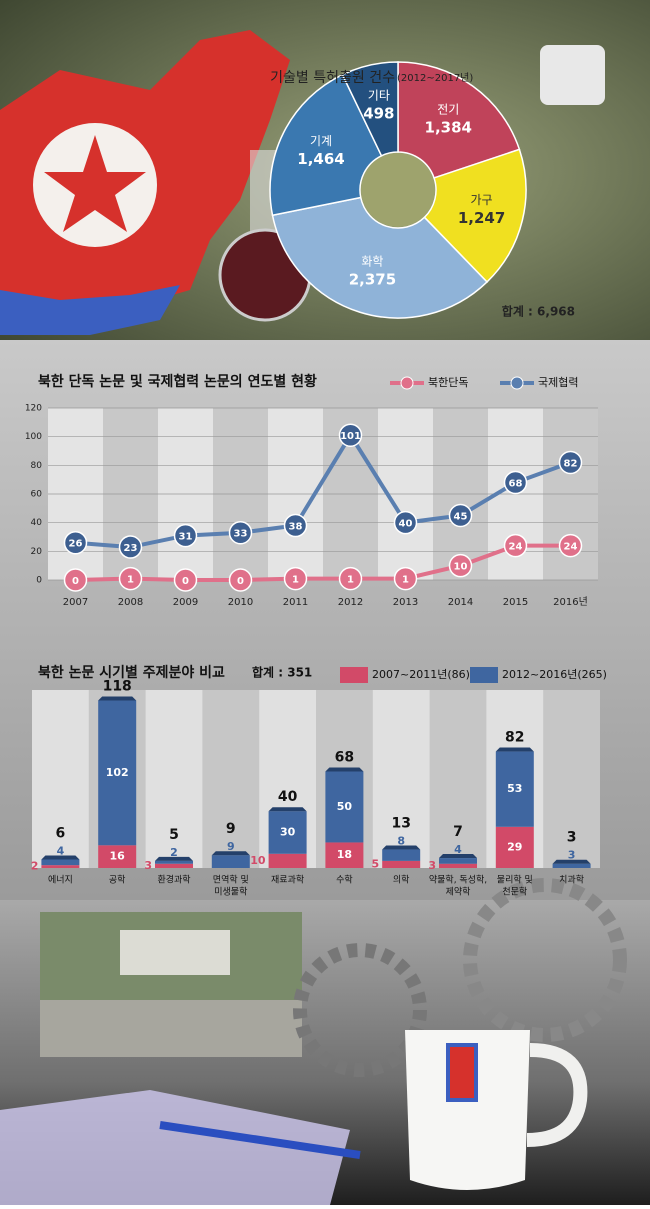 This screenshot has height=1209, width=650. Describe the element at coordinates (90, 310) in the screenshot. I see `map-blue-decoration` at that location.